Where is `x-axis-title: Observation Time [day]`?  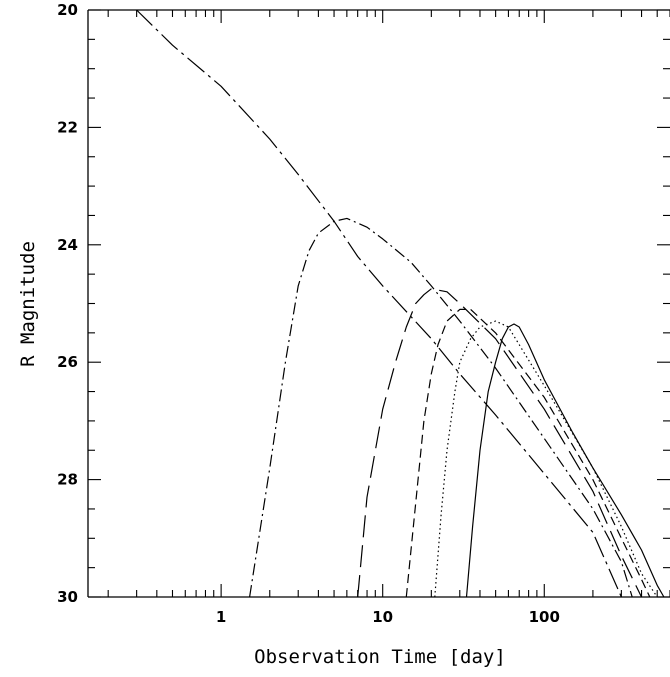
x-axis-title: Observation Time [day] is located at coordinates (380, 657).